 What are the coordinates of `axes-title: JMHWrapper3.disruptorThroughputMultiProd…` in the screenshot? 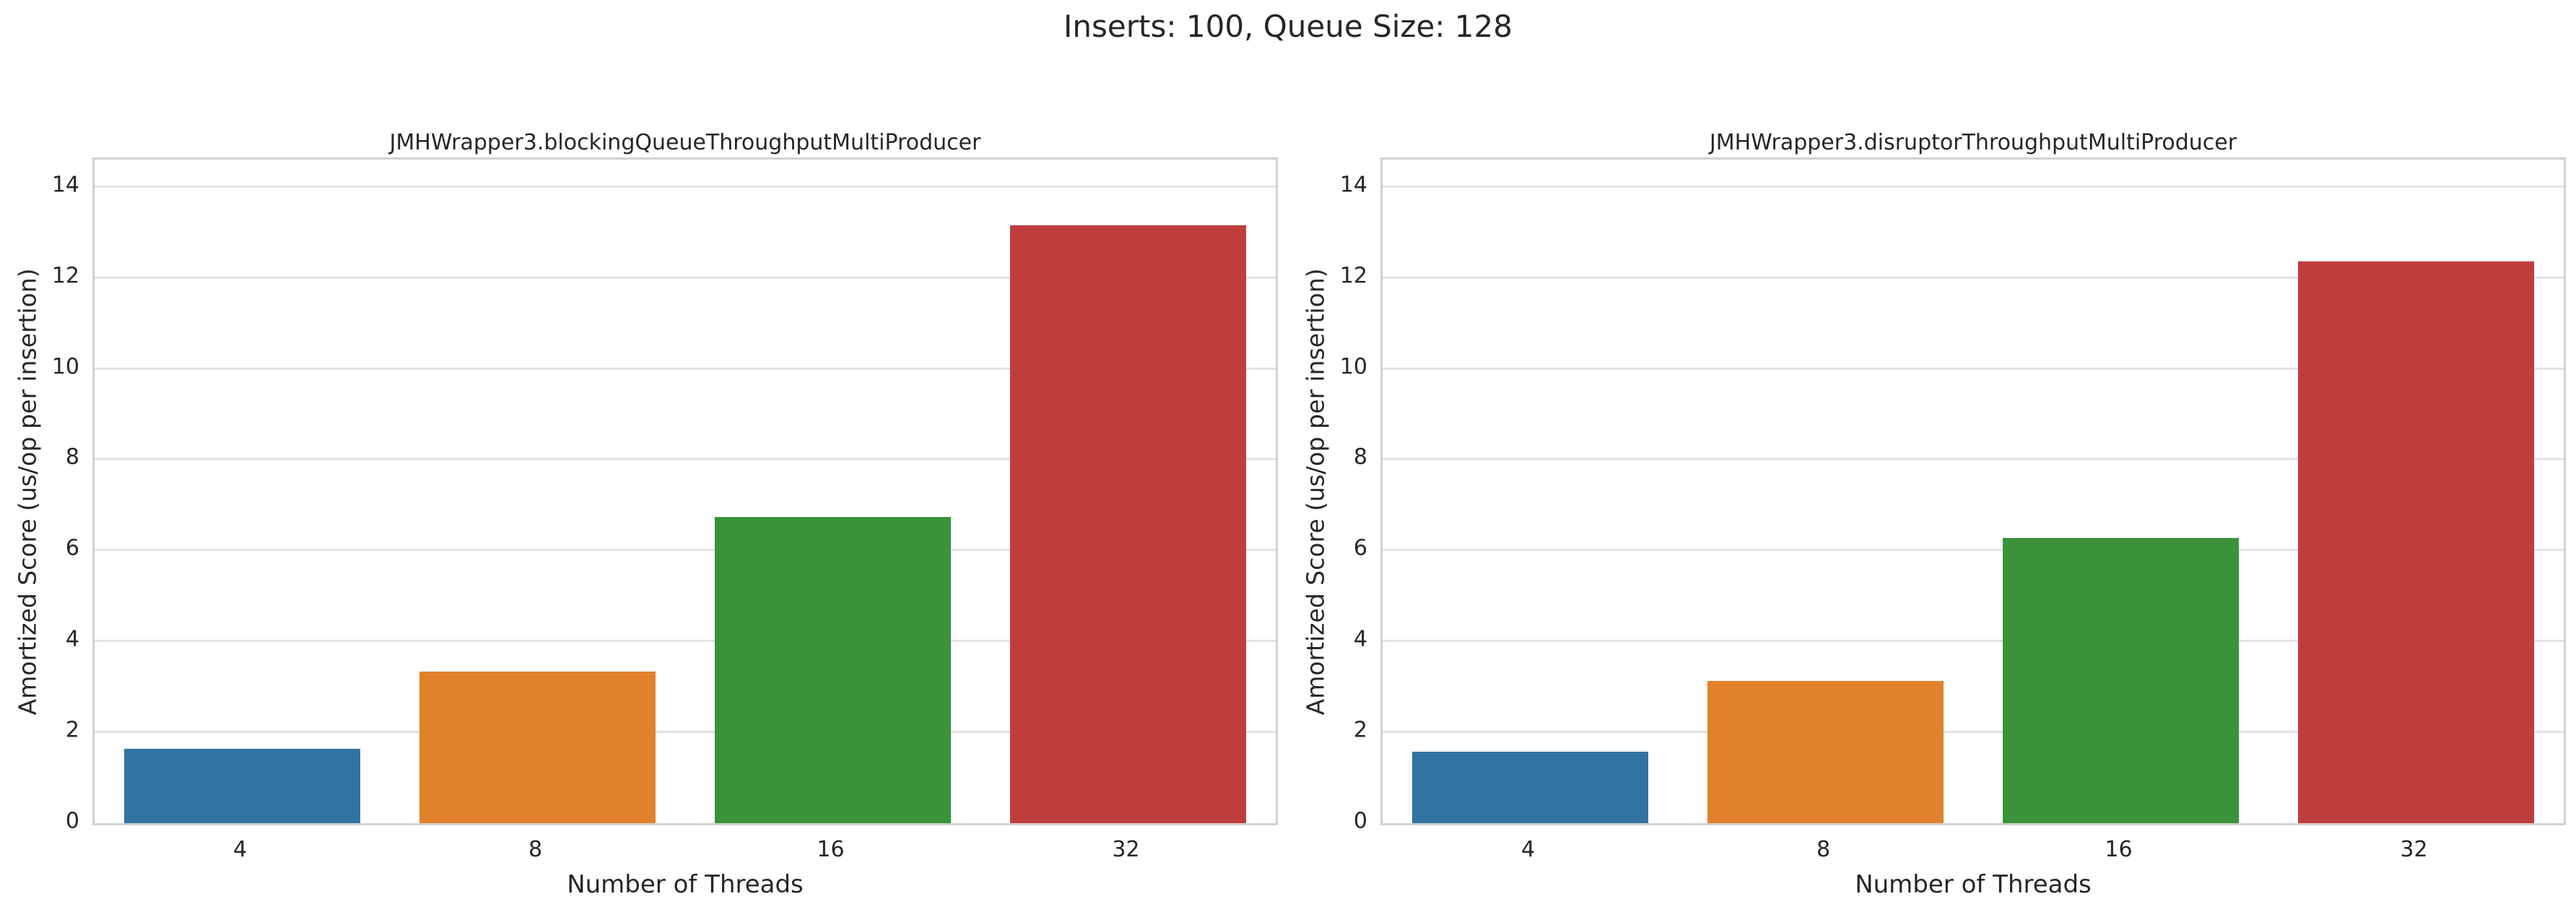 It's located at (1973, 142).